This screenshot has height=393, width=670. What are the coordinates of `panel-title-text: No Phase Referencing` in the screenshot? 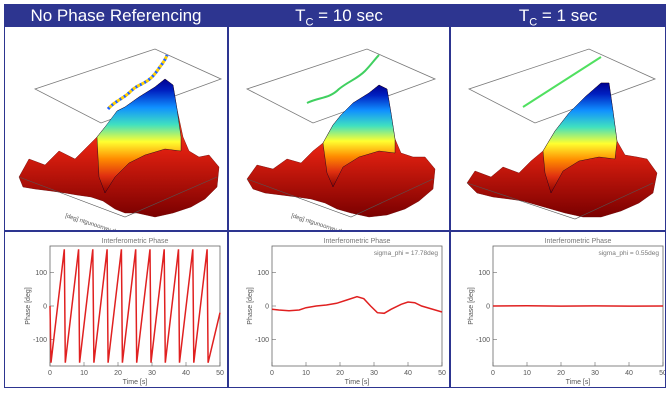 It's located at (116, 15).